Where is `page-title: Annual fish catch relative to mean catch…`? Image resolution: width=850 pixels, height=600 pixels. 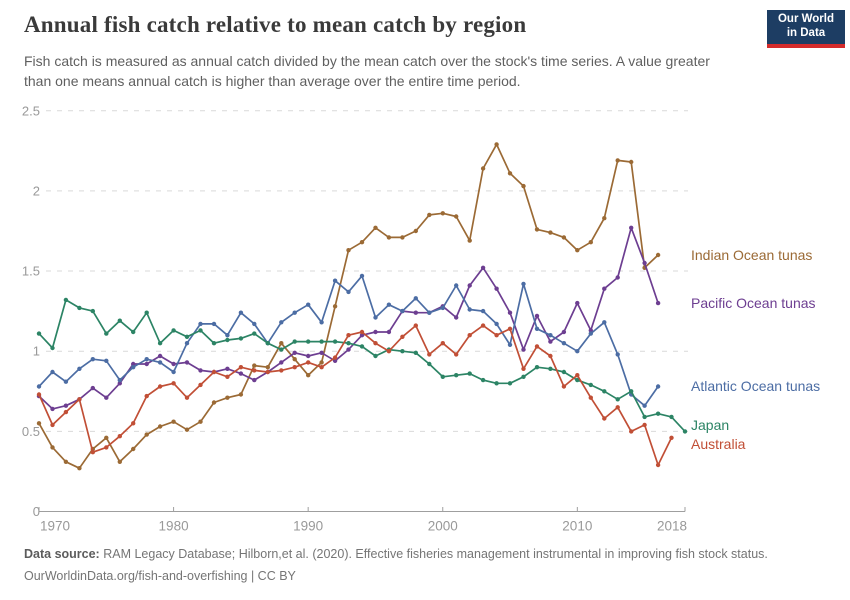
page-title: Annual fish catch relative to mean catch… is located at coordinates (275, 24).